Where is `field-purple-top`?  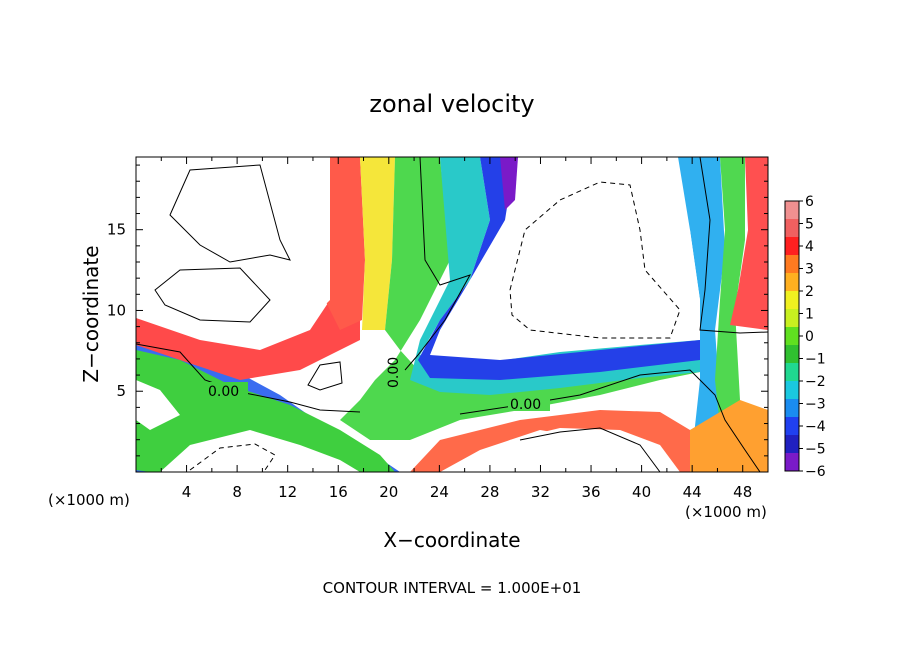
field-purple-top is located at coordinates (509, 183).